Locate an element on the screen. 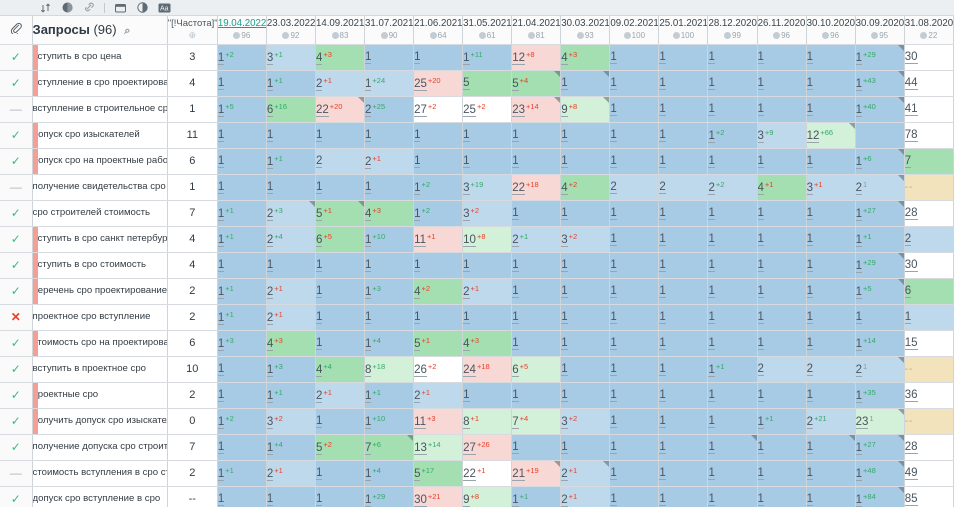  keyword-cell: допуск сро вступление в сро is located at coordinates (100, 496).